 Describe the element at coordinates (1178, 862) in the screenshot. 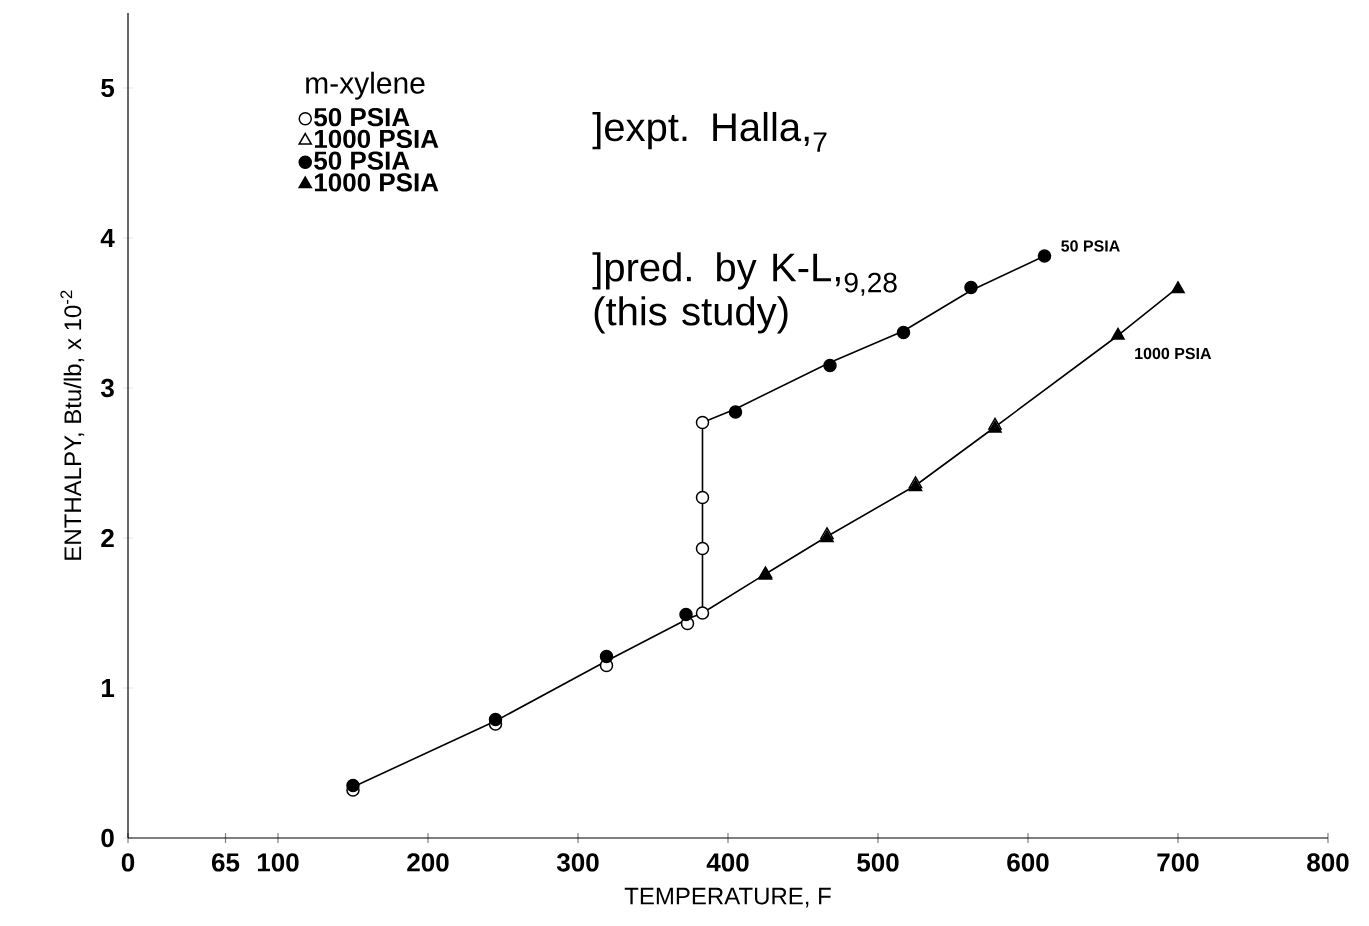

I see `x-tick-label: 700` at that location.